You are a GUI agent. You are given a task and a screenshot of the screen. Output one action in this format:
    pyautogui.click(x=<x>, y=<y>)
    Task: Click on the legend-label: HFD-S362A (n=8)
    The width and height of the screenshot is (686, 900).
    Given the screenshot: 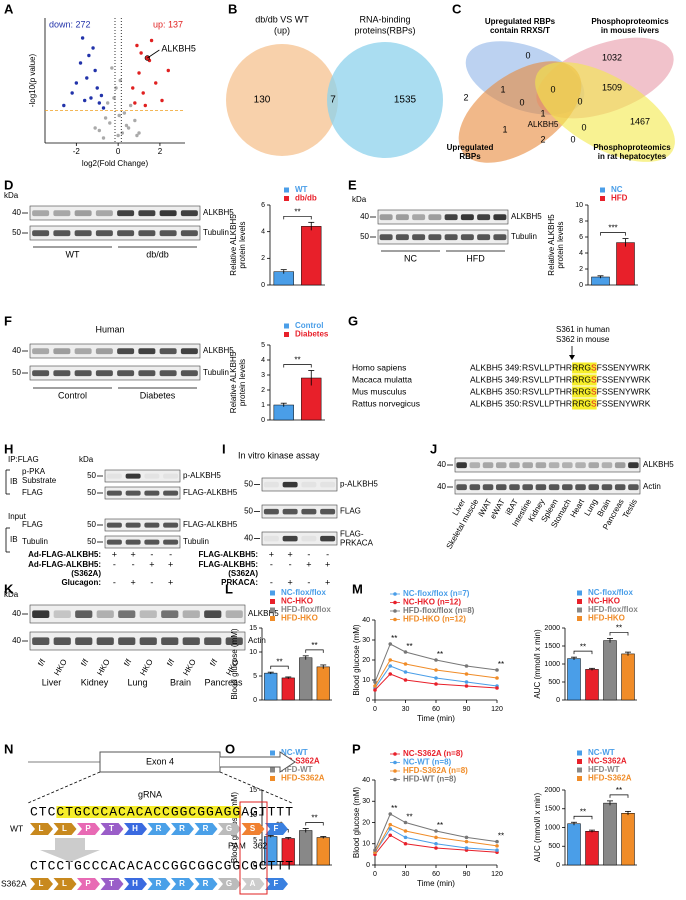 What is the action you would take?
    pyautogui.click(x=435, y=770)
    